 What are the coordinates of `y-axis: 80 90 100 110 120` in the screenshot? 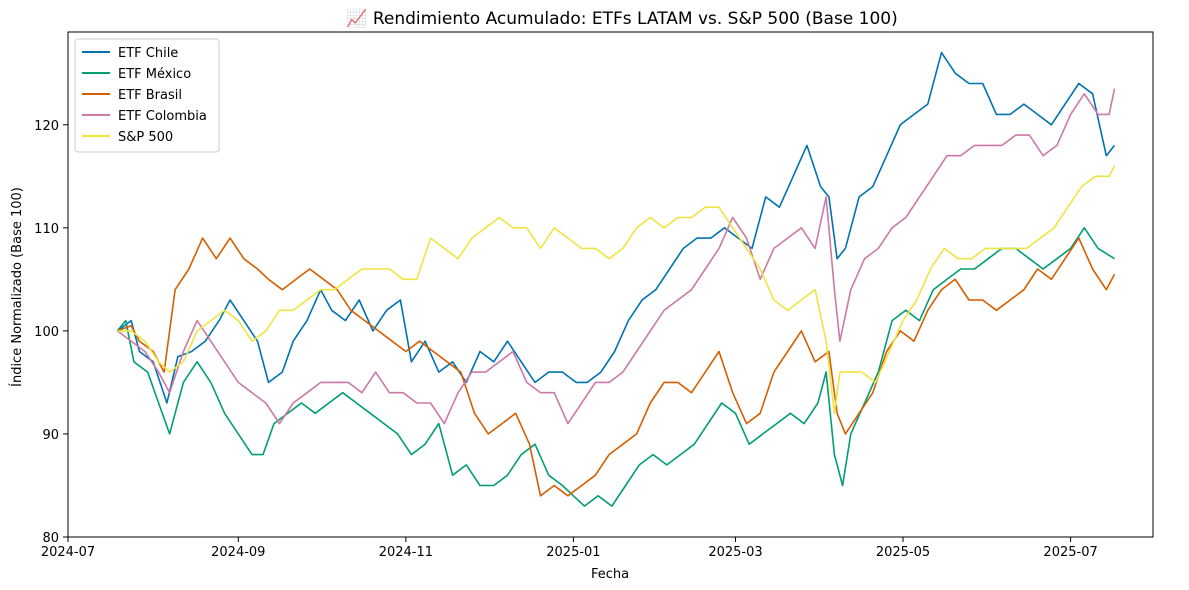 It's located at (51, 332).